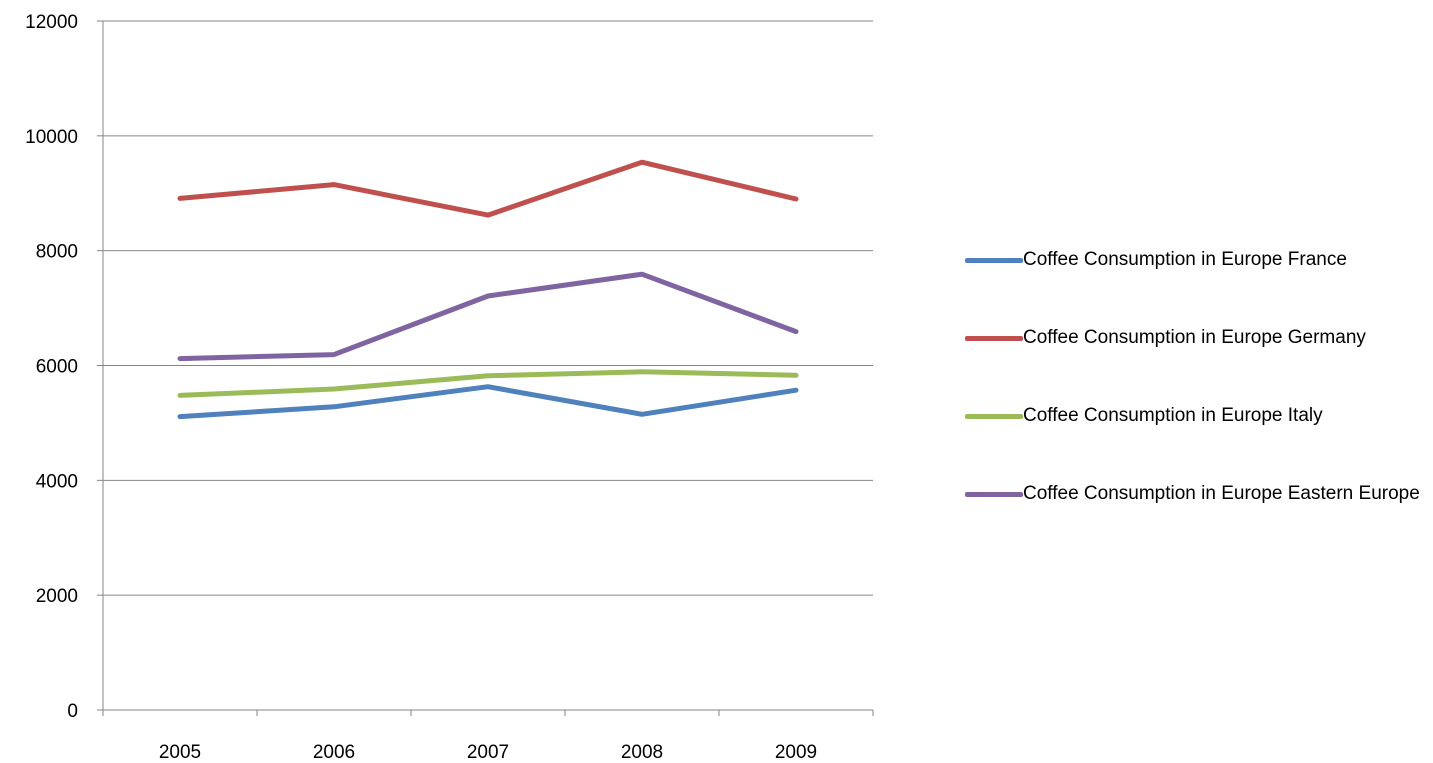 Image resolution: width=1433 pixels, height=763 pixels. Describe the element at coordinates (994, 416) in the screenshot. I see `legend-swatch-italy` at that location.